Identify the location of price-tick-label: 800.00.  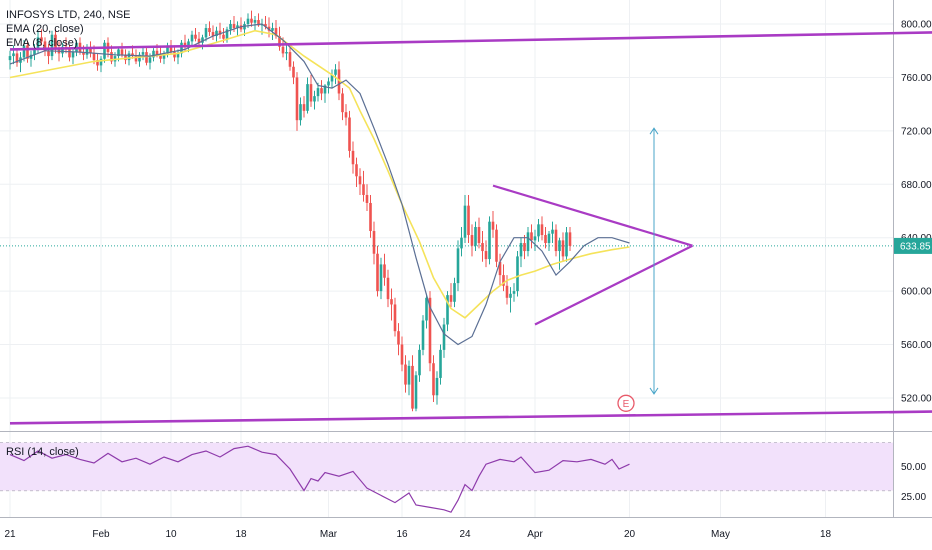
(916, 25).